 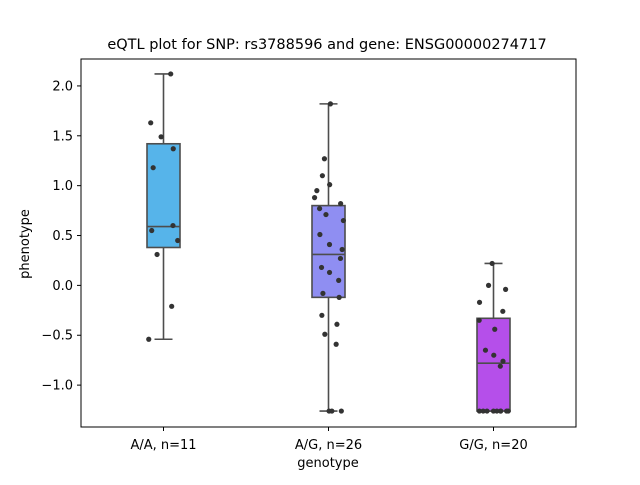 I want to click on y-tick-label: −1.0, so click(x=57, y=386).